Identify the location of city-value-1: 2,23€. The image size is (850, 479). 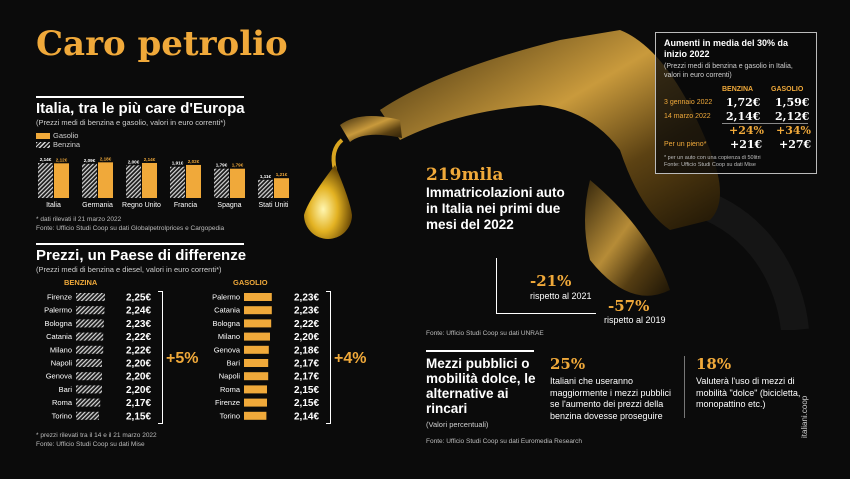
(306, 311).